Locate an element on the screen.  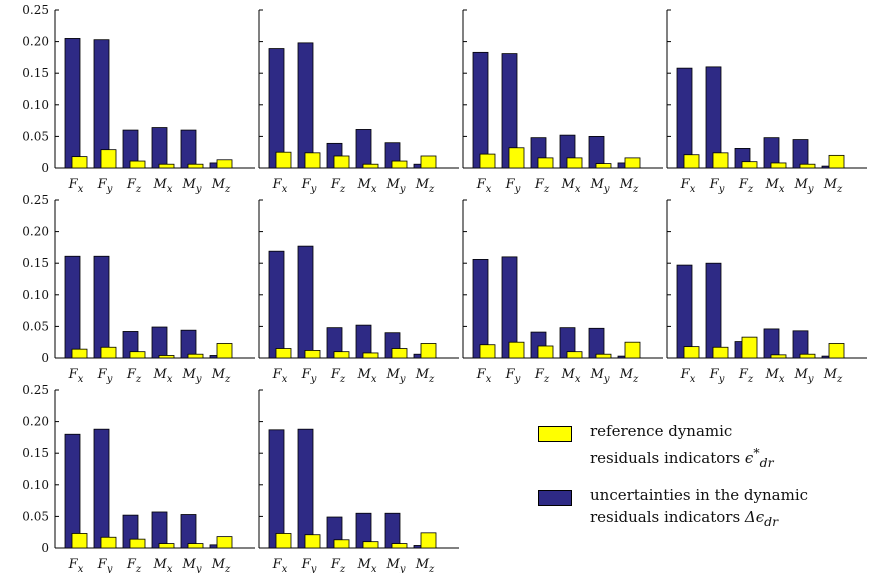
legend-label-uncertainty-line2: residuals indicators is located at coordinates (667, 517).